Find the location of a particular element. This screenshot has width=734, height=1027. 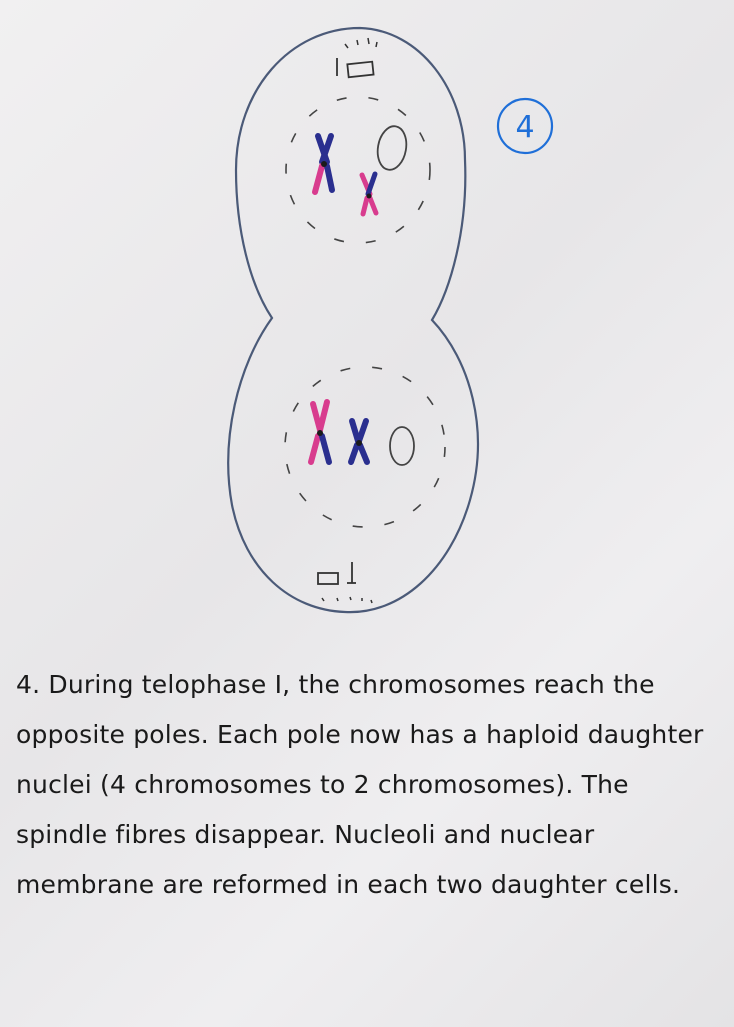

bottom-nuclear-membrane is located at coordinates (365, 447).